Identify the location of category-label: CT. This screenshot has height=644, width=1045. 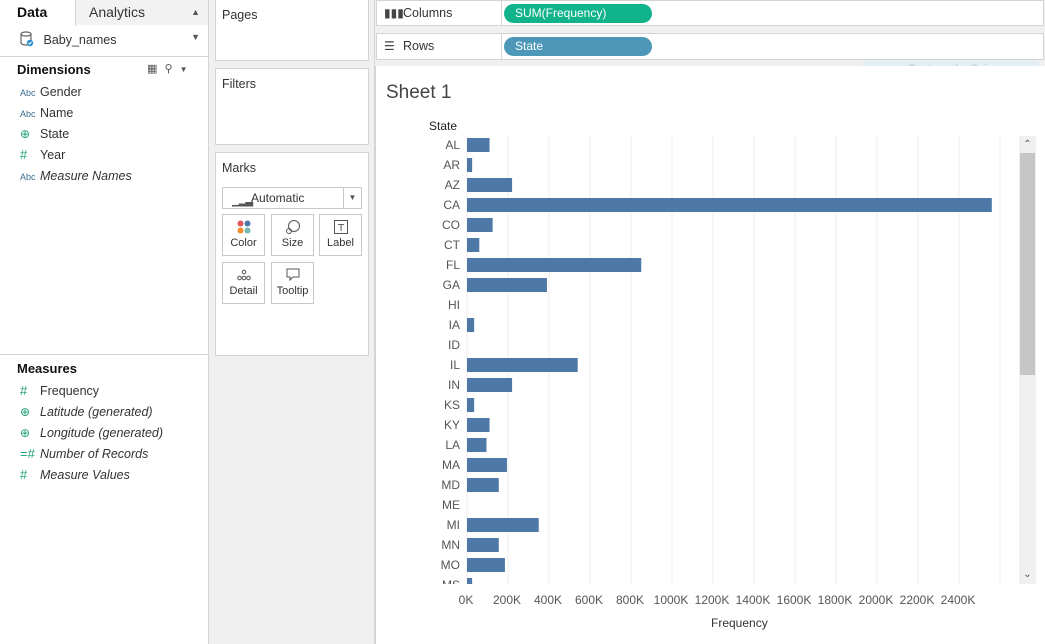
(452, 245).